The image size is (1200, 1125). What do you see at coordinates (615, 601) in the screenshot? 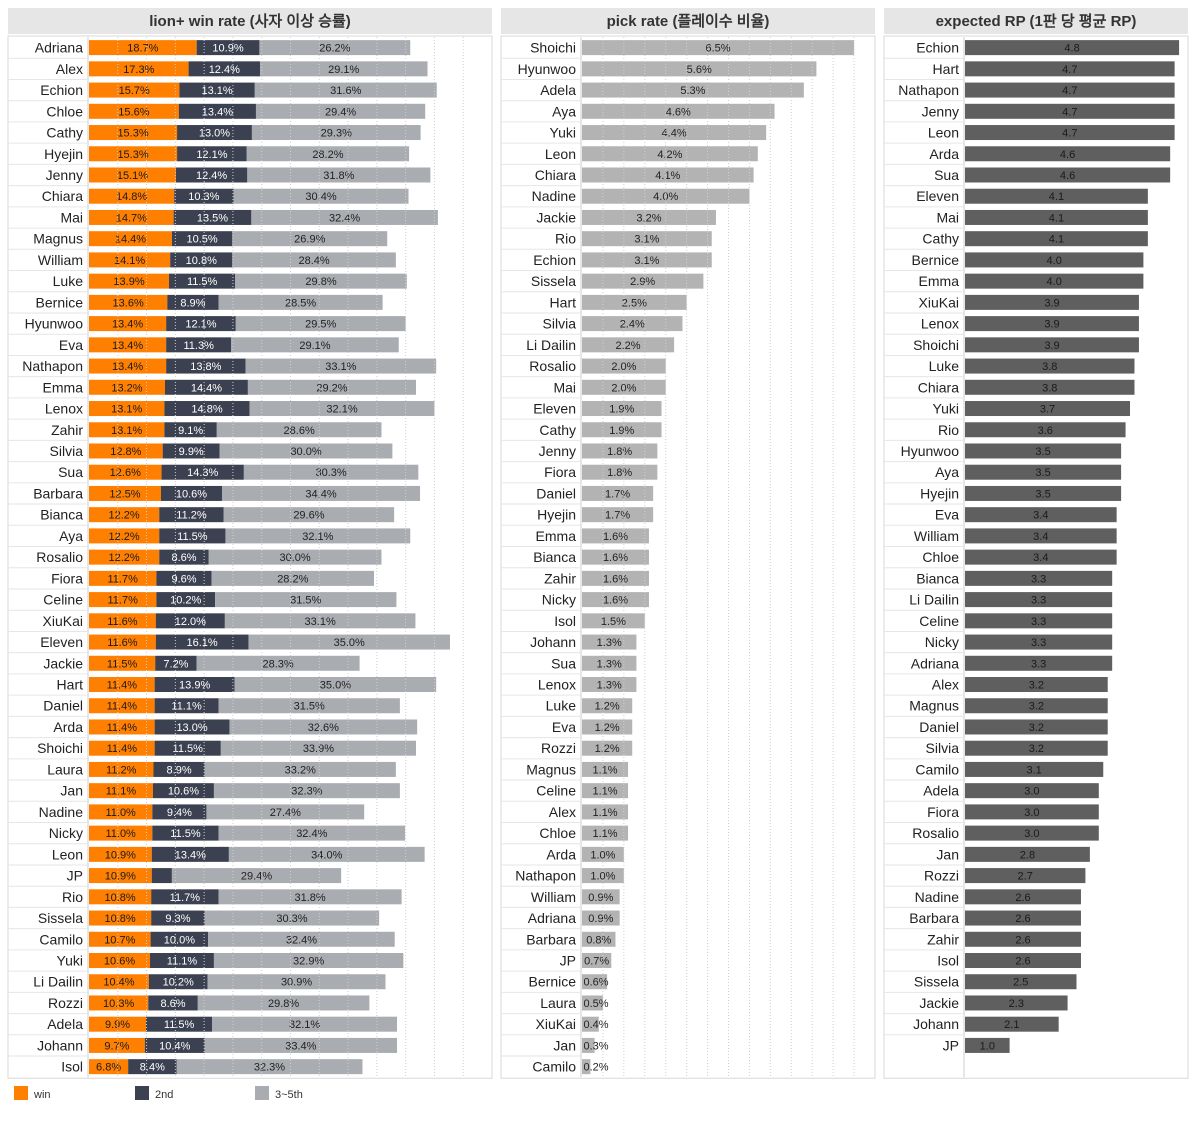
I see `bar-value-label: 1.6%` at bounding box center [615, 601].